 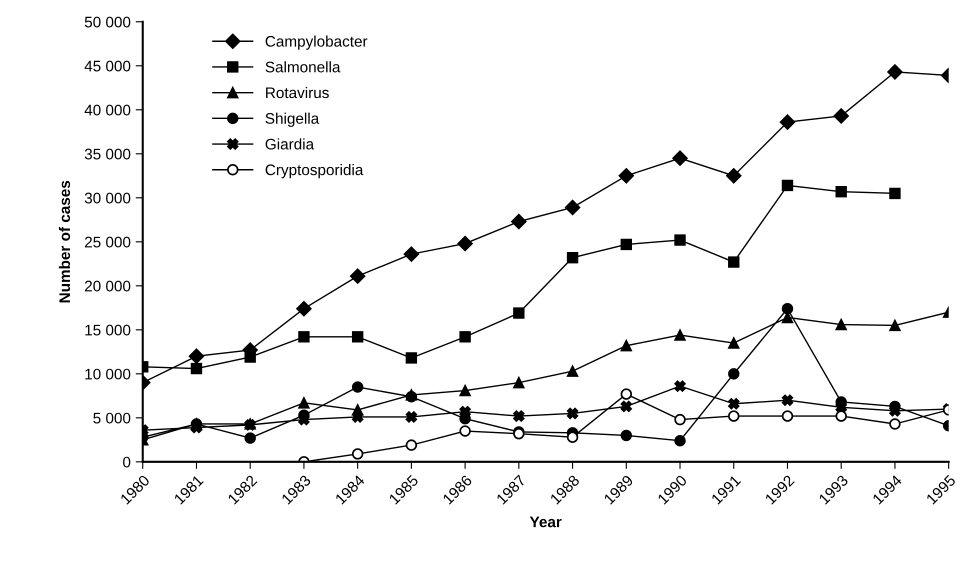 I want to click on y-tick-label: 0, so click(x=126, y=462).